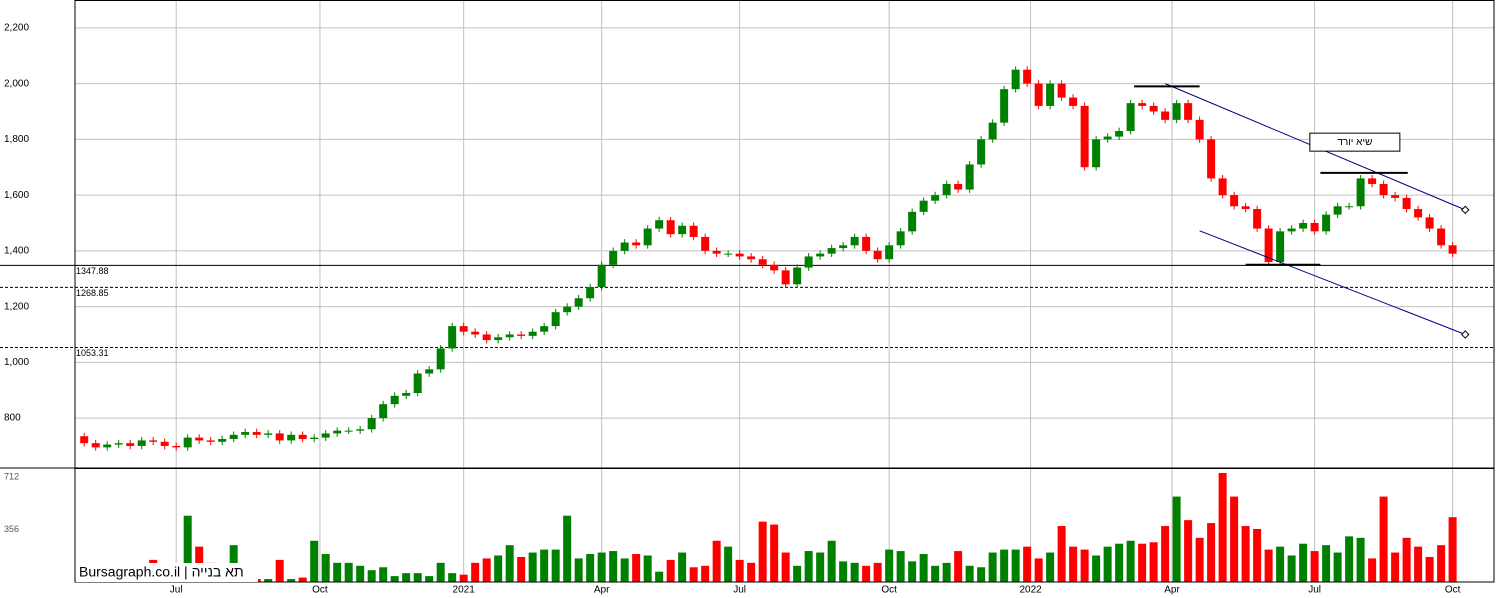  What do you see at coordinates (92, 353) in the screenshot?
I see `level-label: 1053.31` at bounding box center [92, 353].